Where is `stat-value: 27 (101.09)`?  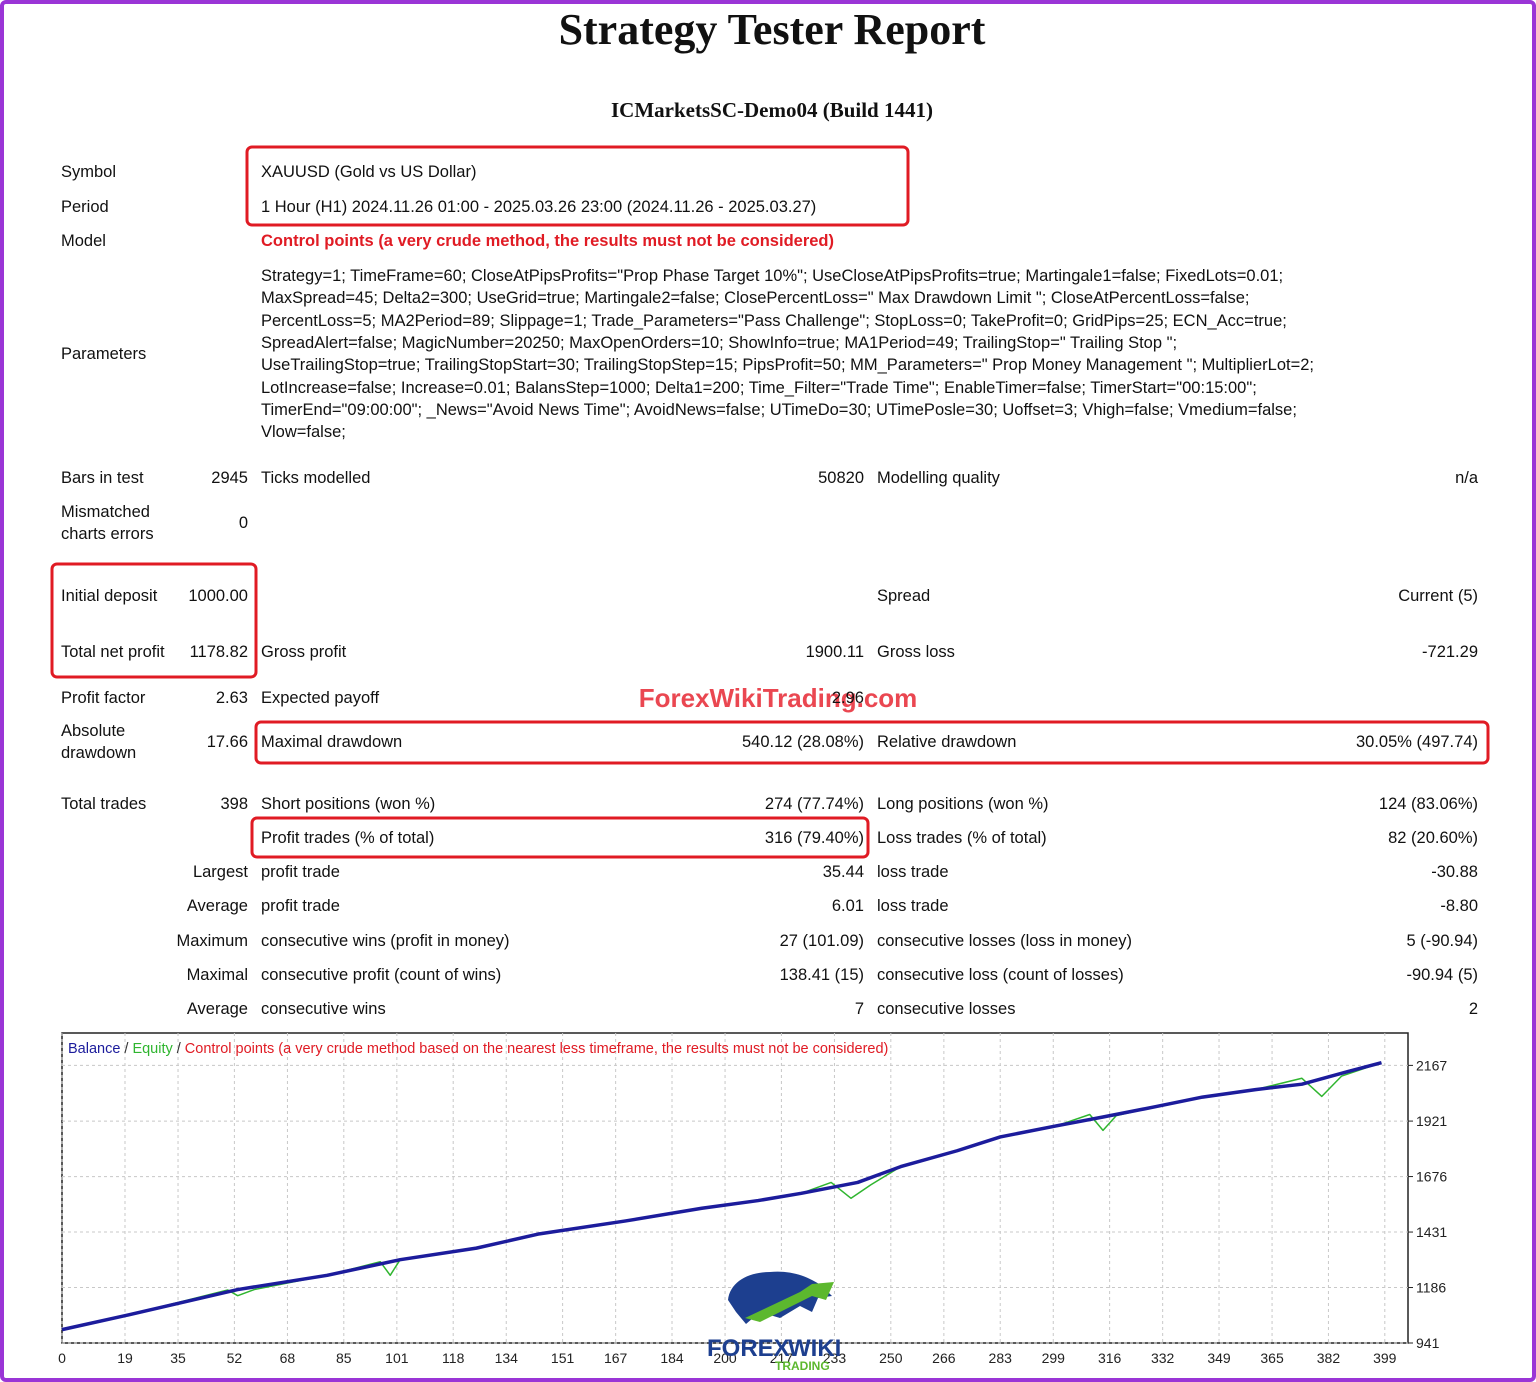 stat-value: 27 (101.09) is located at coordinates (821, 941).